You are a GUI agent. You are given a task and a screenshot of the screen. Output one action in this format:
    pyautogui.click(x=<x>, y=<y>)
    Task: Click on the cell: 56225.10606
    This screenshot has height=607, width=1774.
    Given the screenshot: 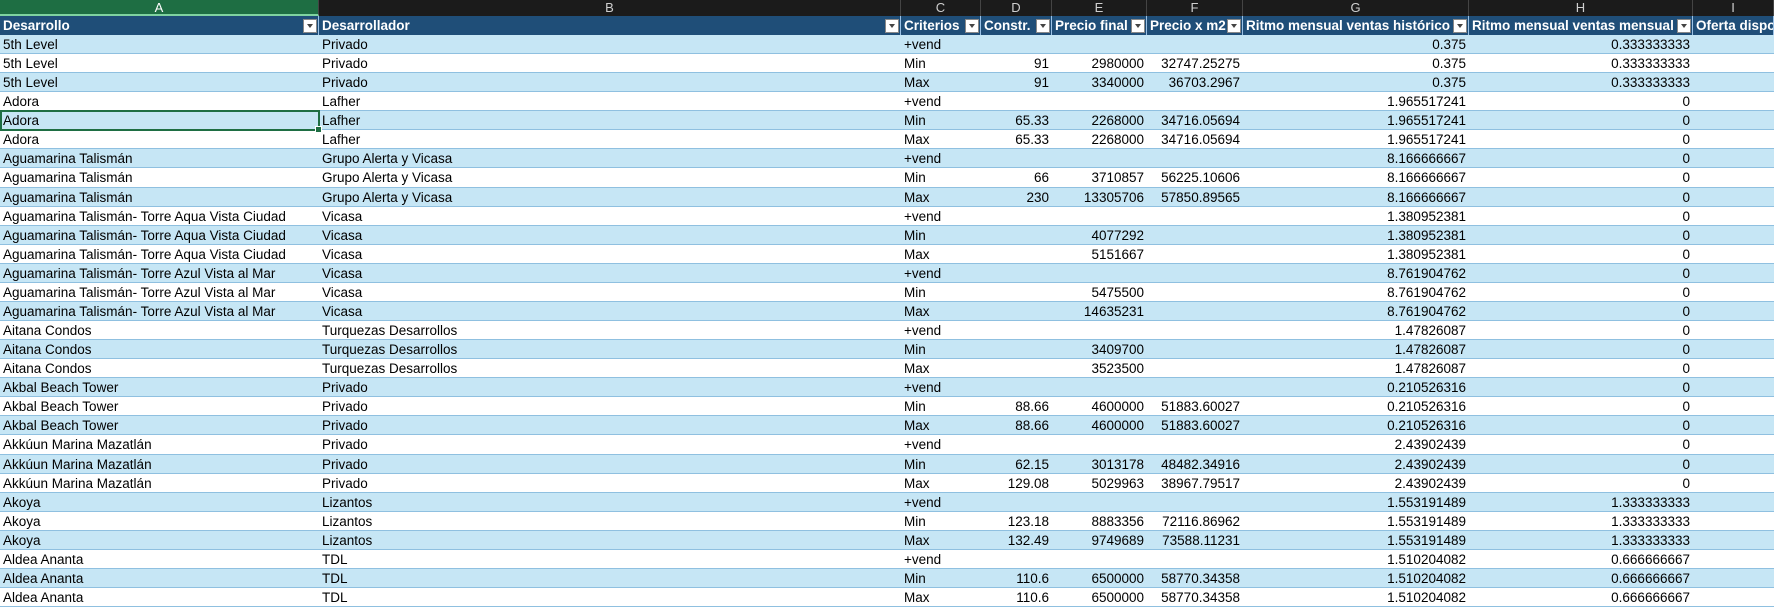 What is the action you would take?
    pyautogui.click(x=1200, y=178)
    